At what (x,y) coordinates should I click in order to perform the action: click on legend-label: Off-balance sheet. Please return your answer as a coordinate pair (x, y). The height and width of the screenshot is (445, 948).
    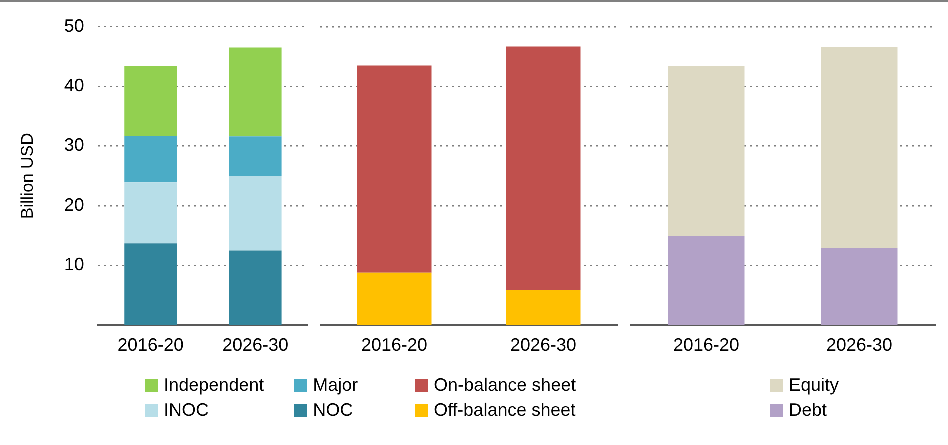
    Looking at the image, I should click on (505, 410).